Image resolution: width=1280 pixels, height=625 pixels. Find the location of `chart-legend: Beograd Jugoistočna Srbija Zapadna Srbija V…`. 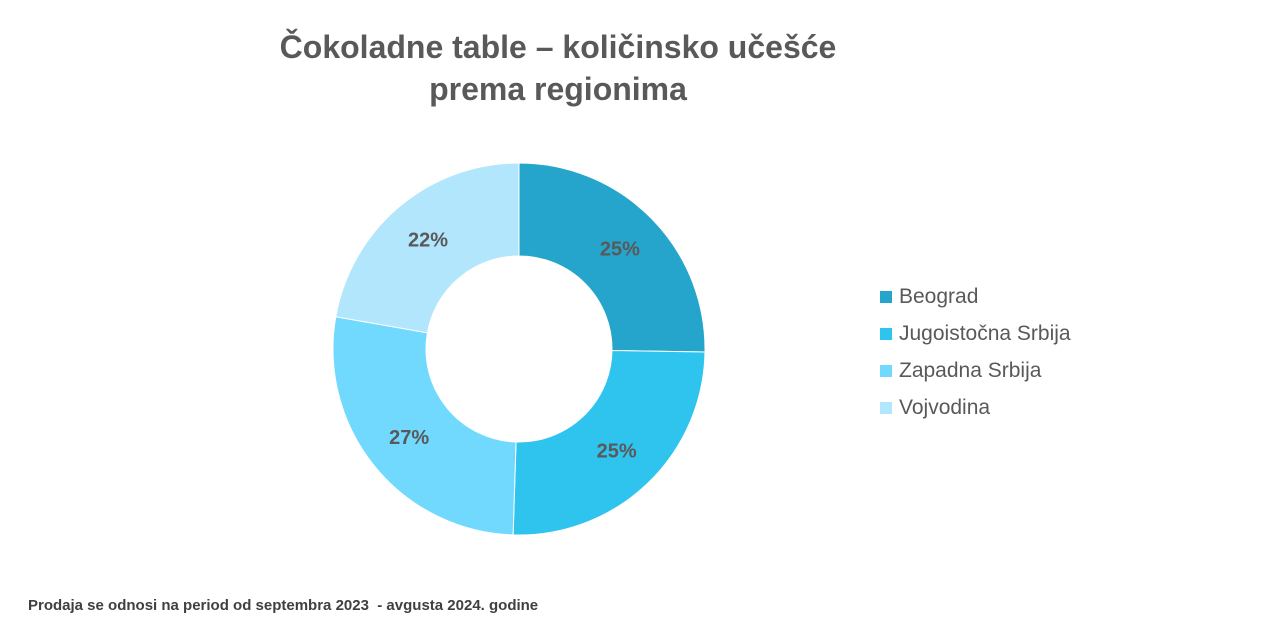

chart-legend: Beograd Jugoistočna Srbija Zapadna Srbija V… is located at coordinates (975, 352).